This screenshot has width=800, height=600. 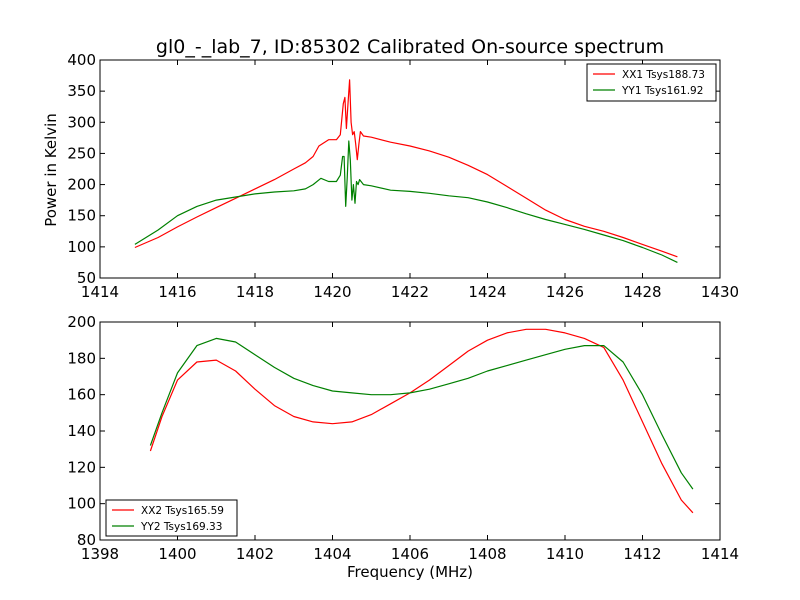 I want to click on x-tick-label: 1418, so click(x=255, y=292).